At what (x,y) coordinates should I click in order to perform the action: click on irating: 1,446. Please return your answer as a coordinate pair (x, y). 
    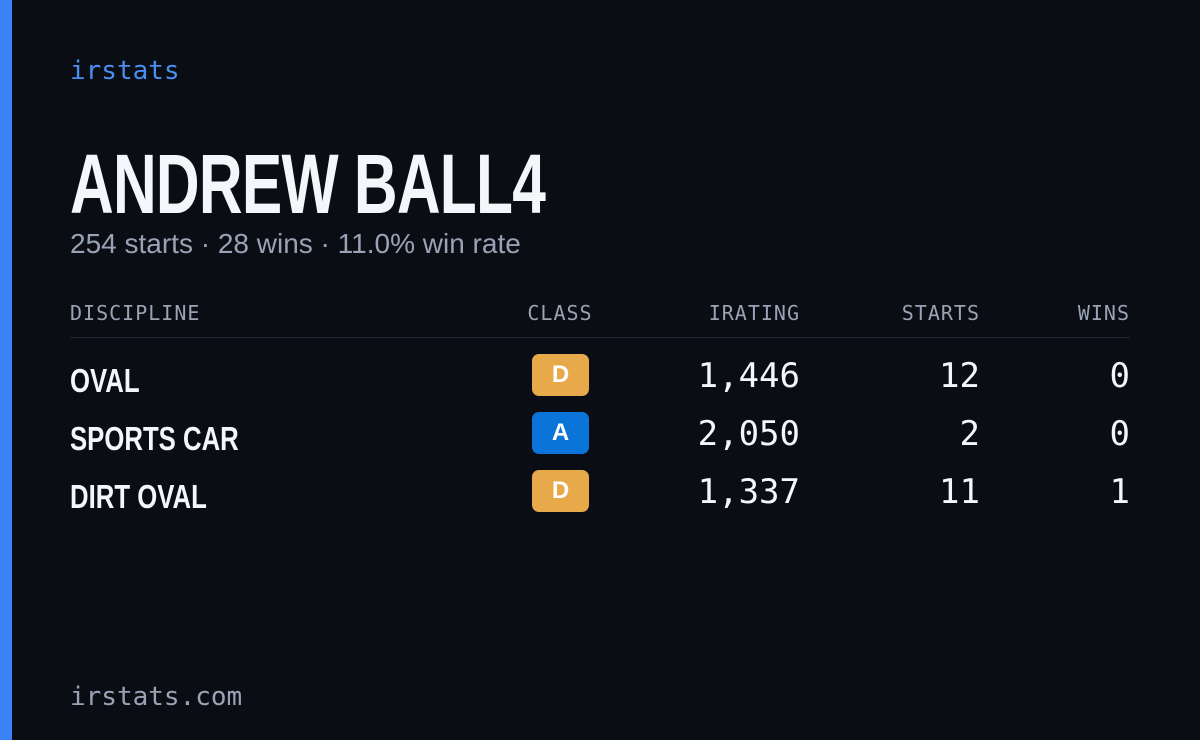
    Looking at the image, I should click on (748, 376).